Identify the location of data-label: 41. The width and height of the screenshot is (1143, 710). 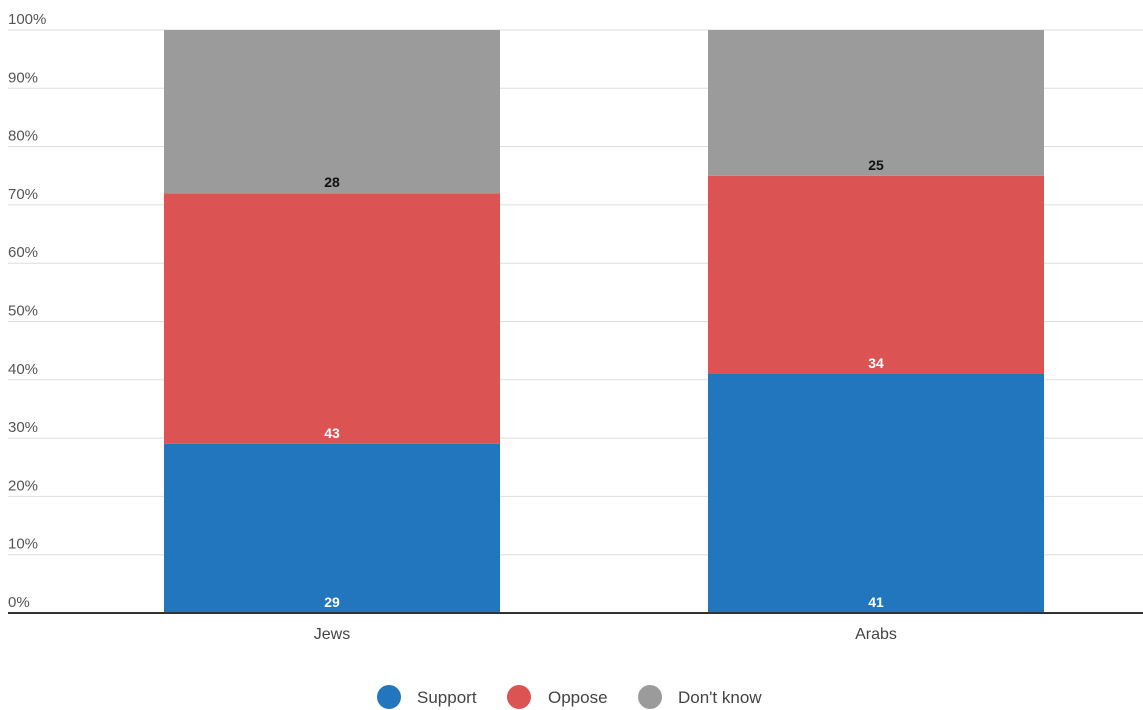
(876, 602).